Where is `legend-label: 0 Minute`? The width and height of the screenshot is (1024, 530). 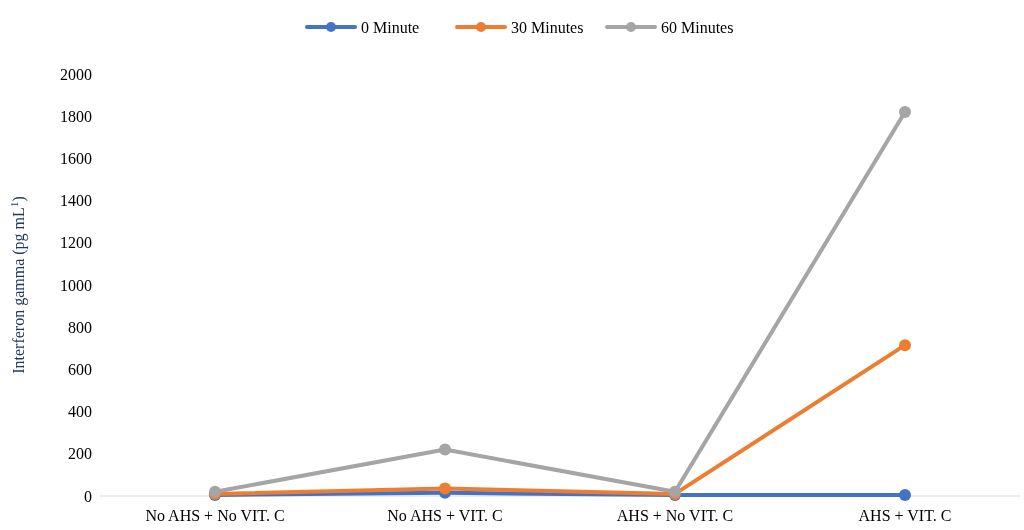 legend-label: 0 Minute is located at coordinates (390, 27).